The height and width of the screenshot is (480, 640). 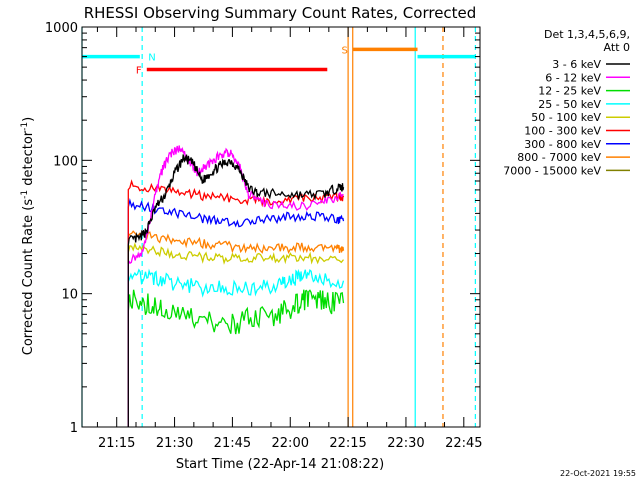 What do you see at coordinates (598, 473) in the screenshot?
I see `footer-timestamp: 22-Oct-2021 19:55` at bounding box center [598, 473].